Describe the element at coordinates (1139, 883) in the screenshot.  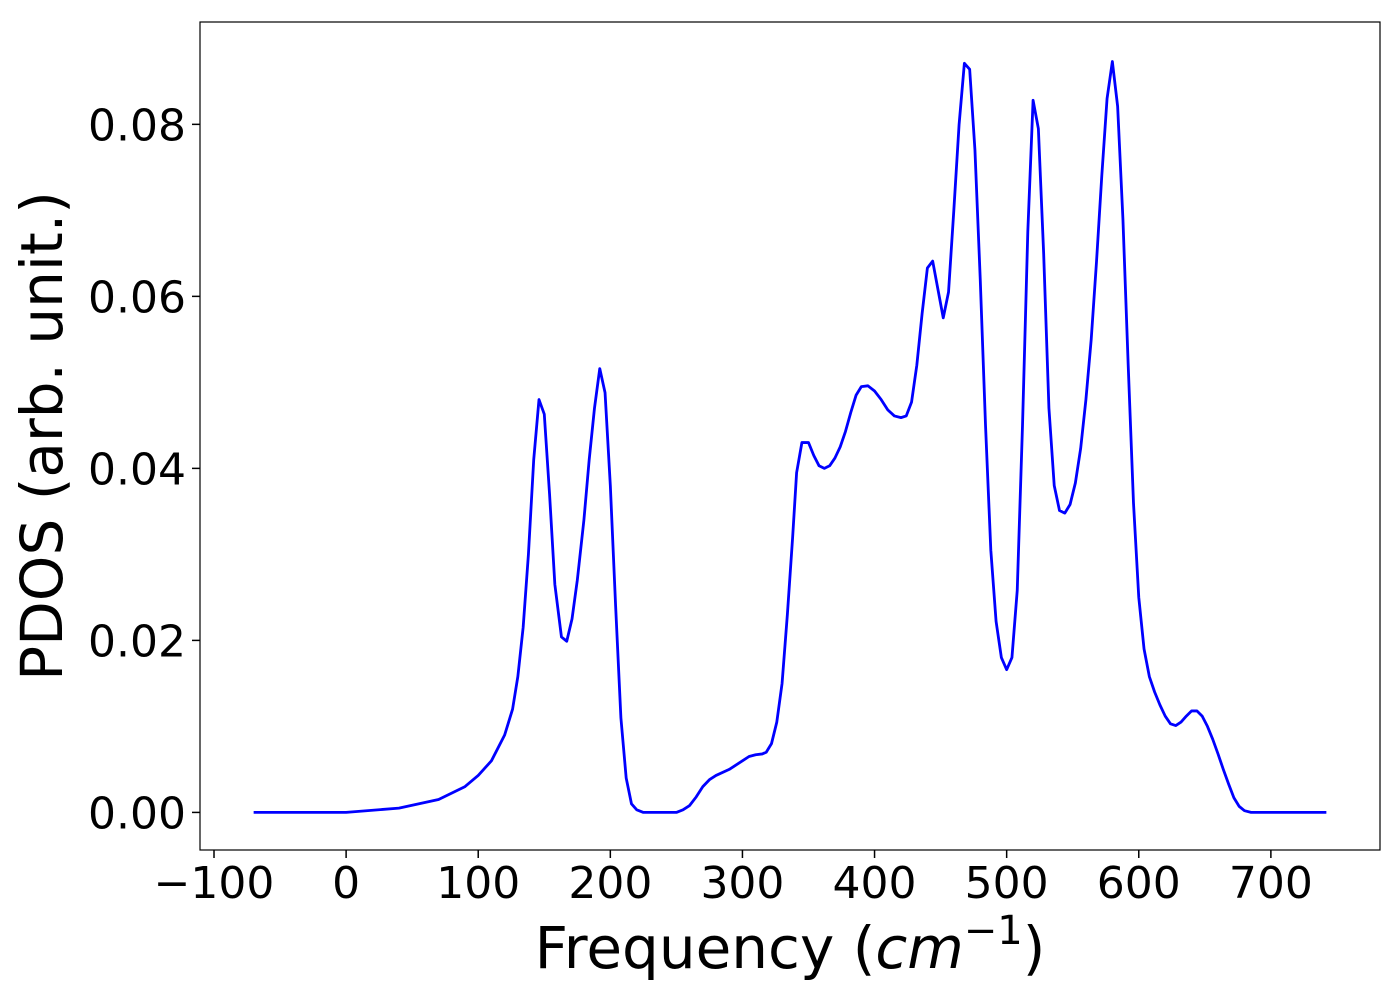
I see `x-tick-label: 600` at that location.